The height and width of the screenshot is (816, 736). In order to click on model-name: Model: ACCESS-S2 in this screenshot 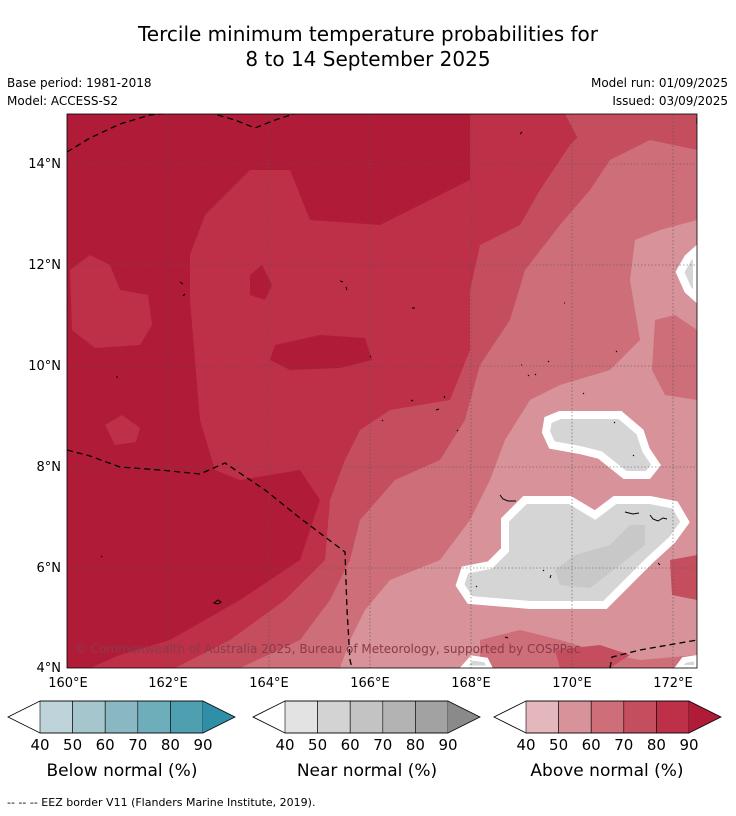, I will do `click(63, 101)`.